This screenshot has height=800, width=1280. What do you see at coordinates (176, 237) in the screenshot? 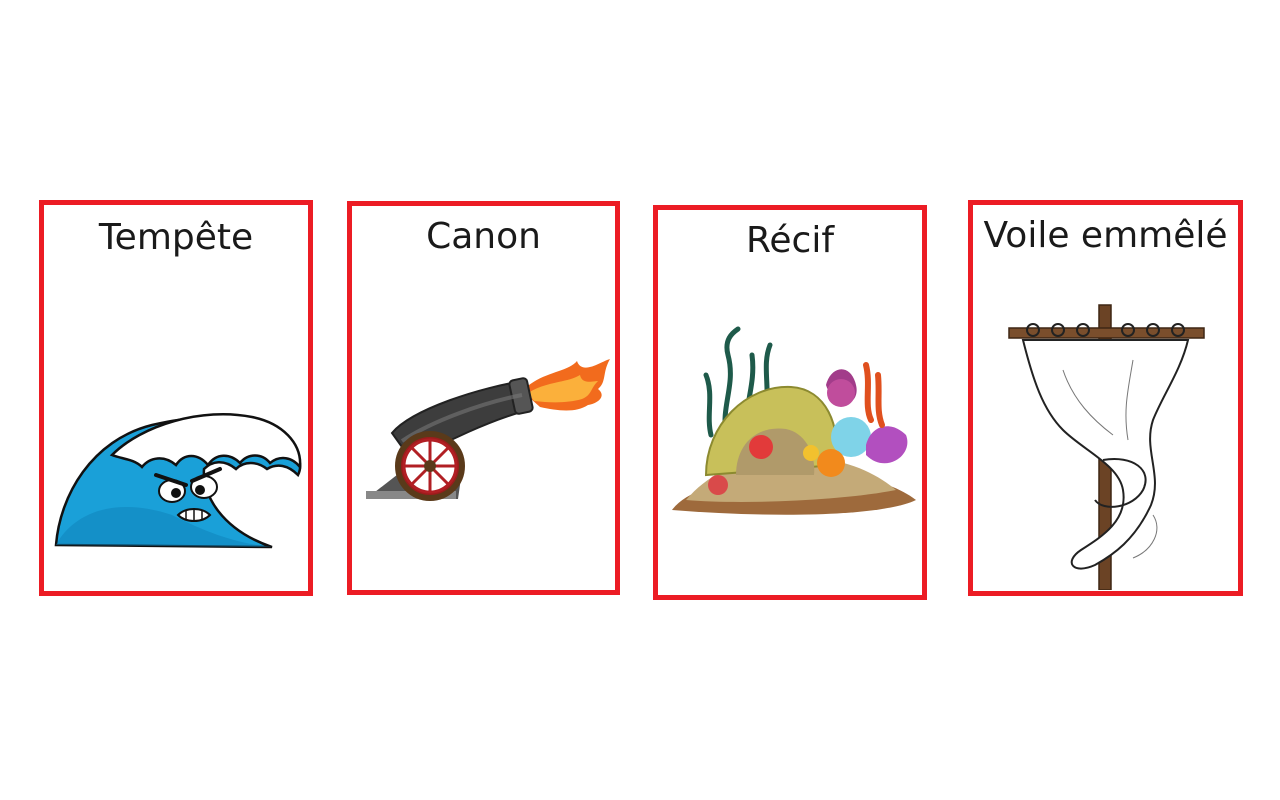
I see `card-title: Tempête` at bounding box center [176, 237].